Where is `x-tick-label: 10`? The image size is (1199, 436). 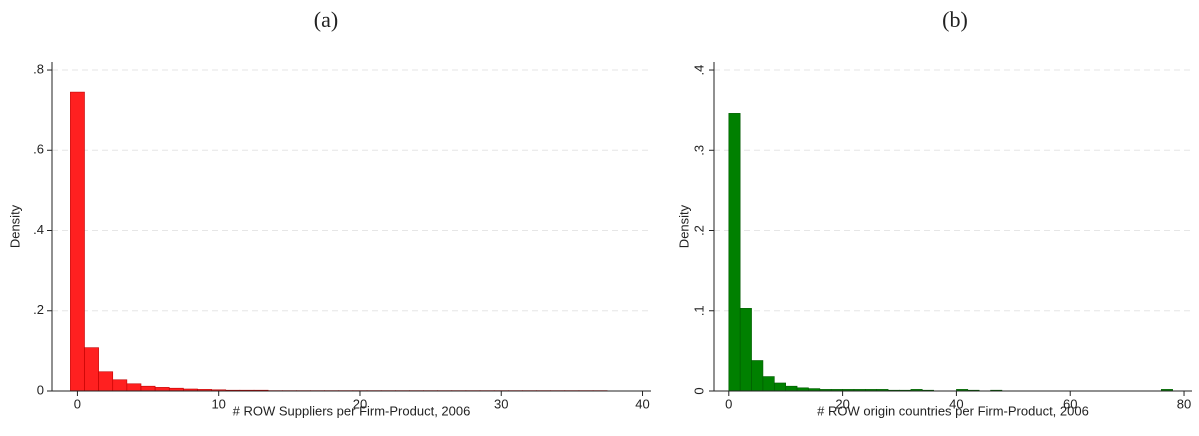 x-tick-label: 10 is located at coordinates (218, 403).